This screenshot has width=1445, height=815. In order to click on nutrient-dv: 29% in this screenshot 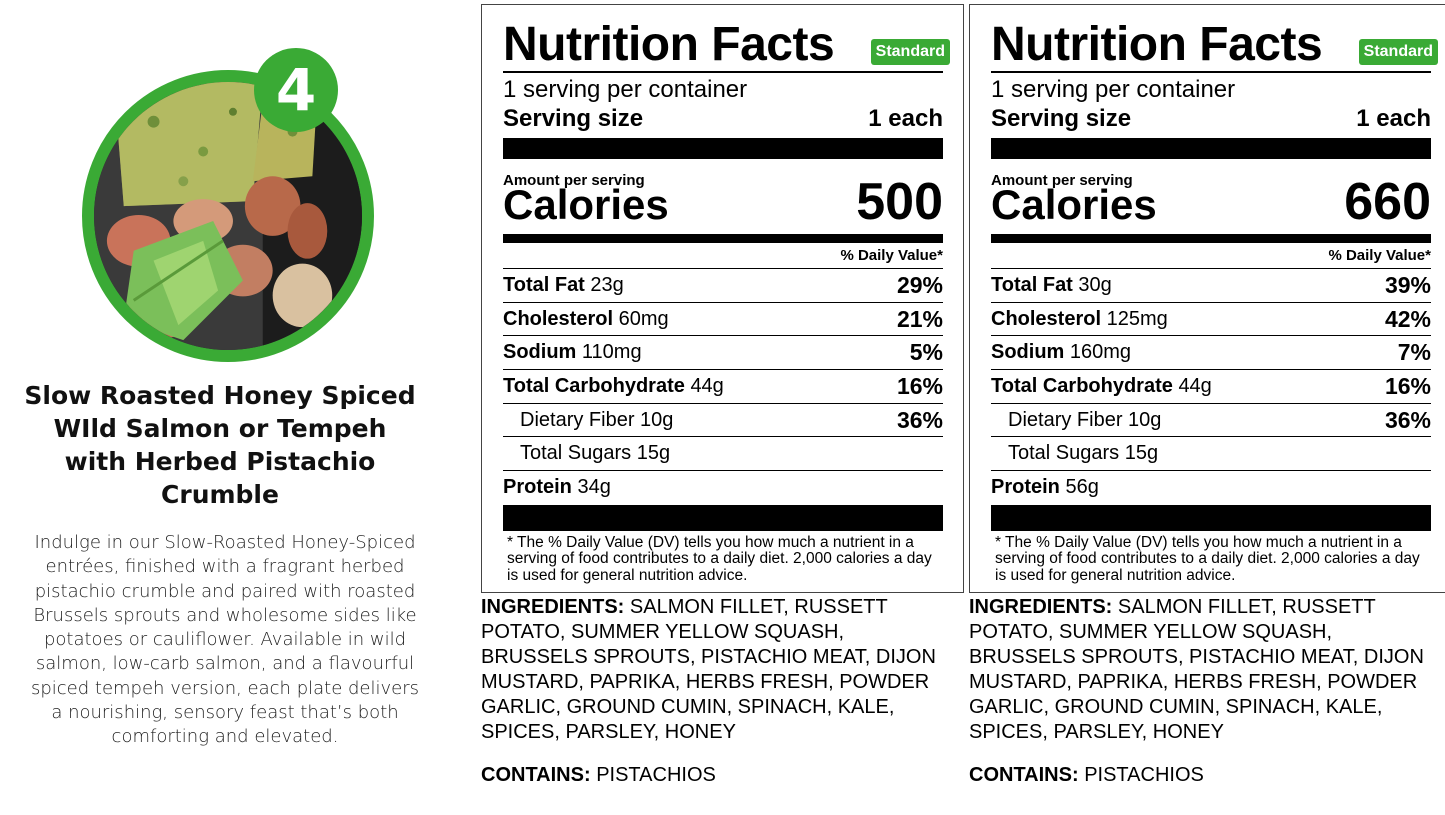, I will do `click(919, 284)`.